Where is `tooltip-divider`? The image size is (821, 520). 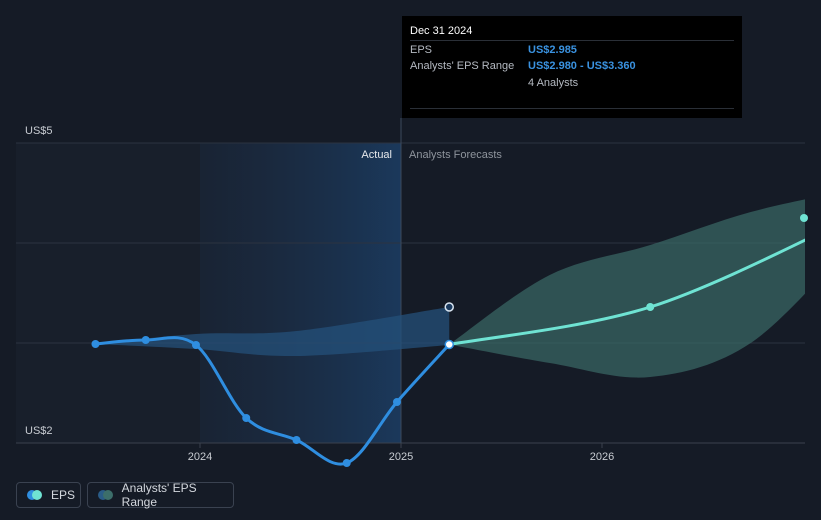
tooltip-divider is located at coordinates (572, 118).